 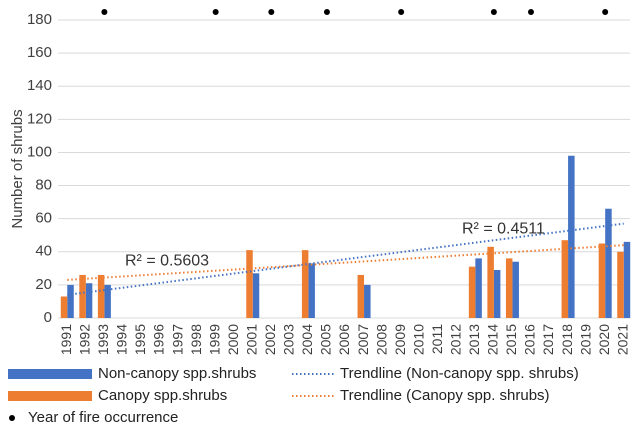 I want to click on y-tick-label: 80, so click(x=43, y=185).